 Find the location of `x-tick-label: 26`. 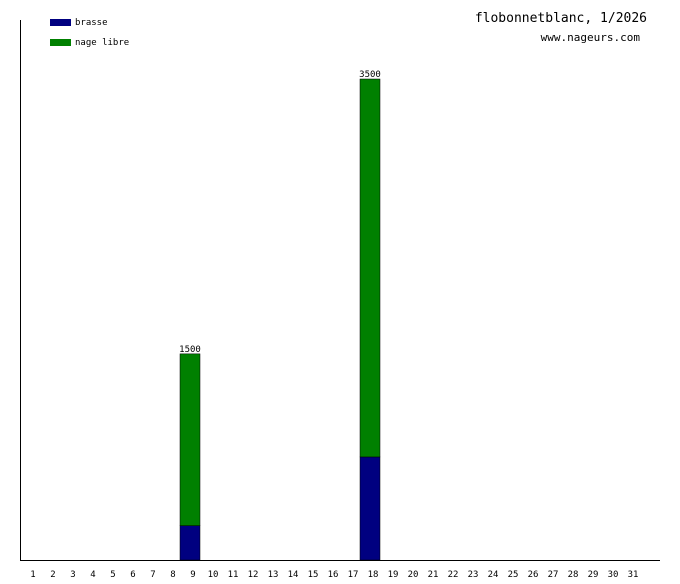

x-tick-label: 26 is located at coordinates (533, 575).